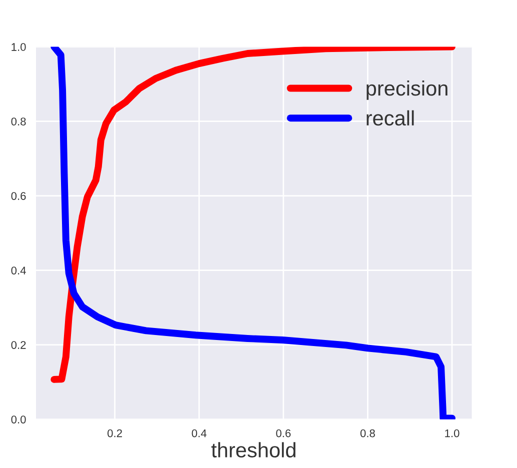 Image resolution: width=517 pixels, height=468 pixels. I want to click on y-tick-label: 0.4, so click(18, 270).